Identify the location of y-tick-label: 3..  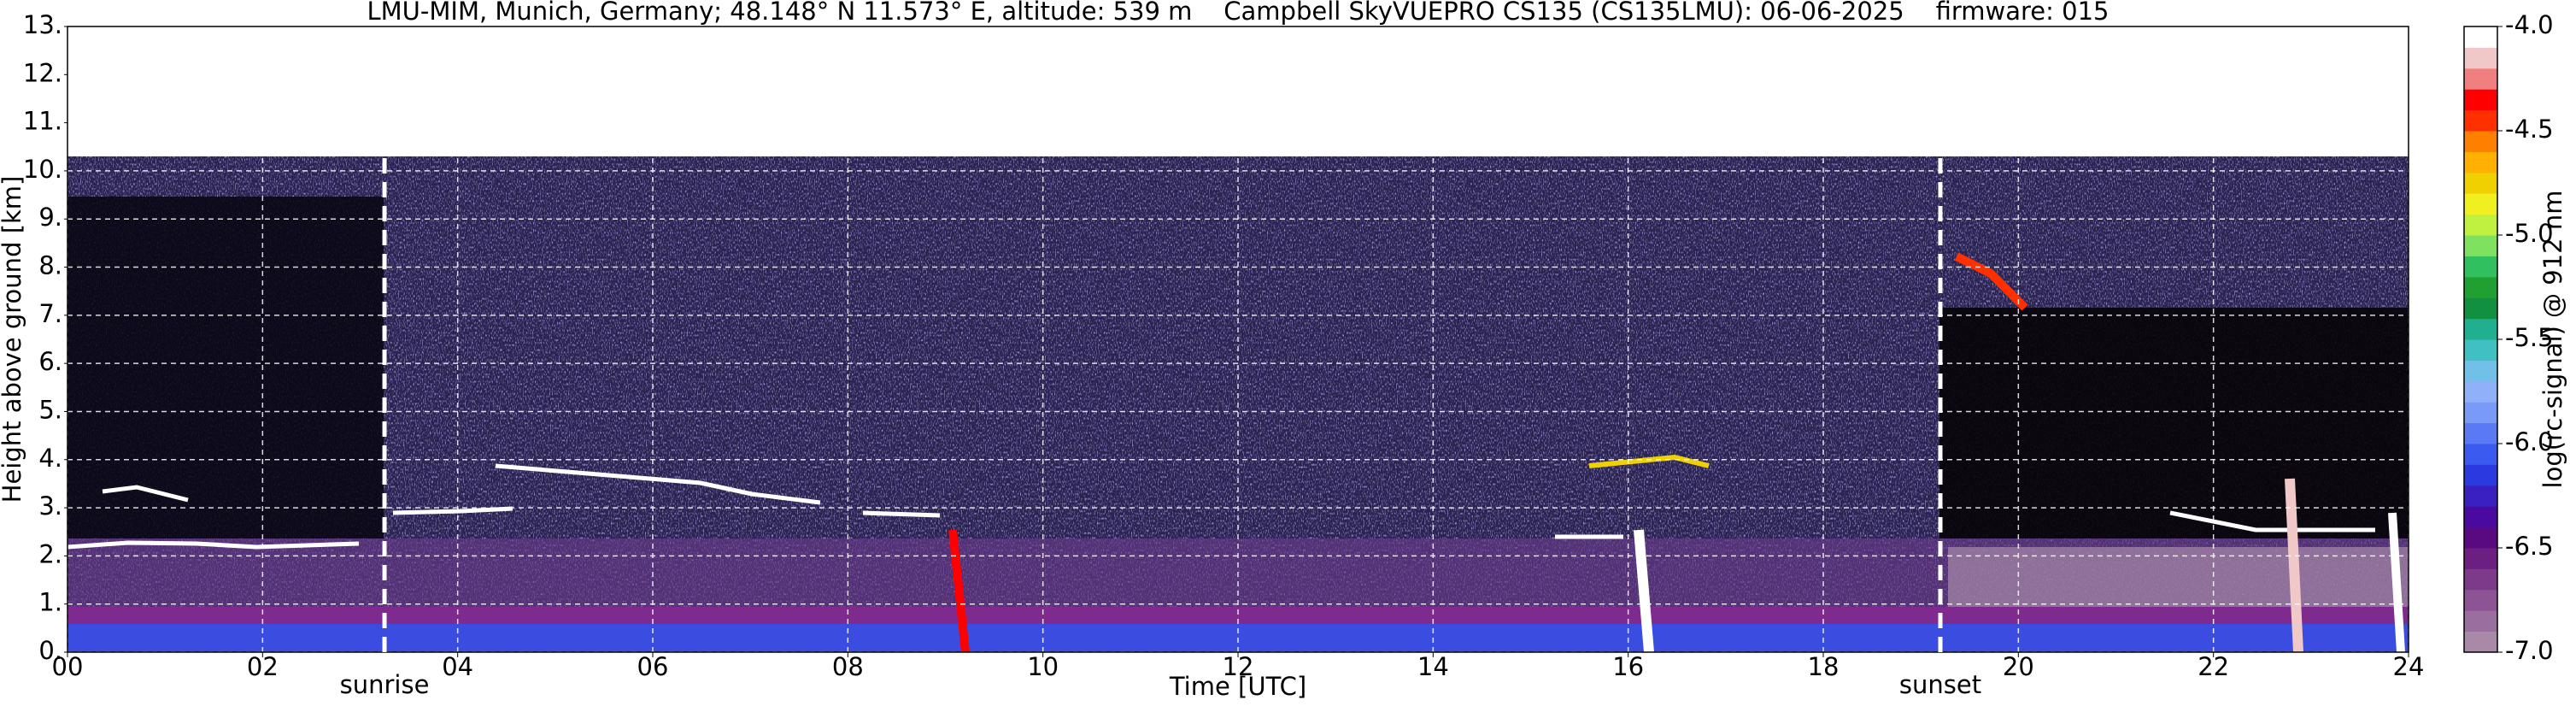
(50, 506).